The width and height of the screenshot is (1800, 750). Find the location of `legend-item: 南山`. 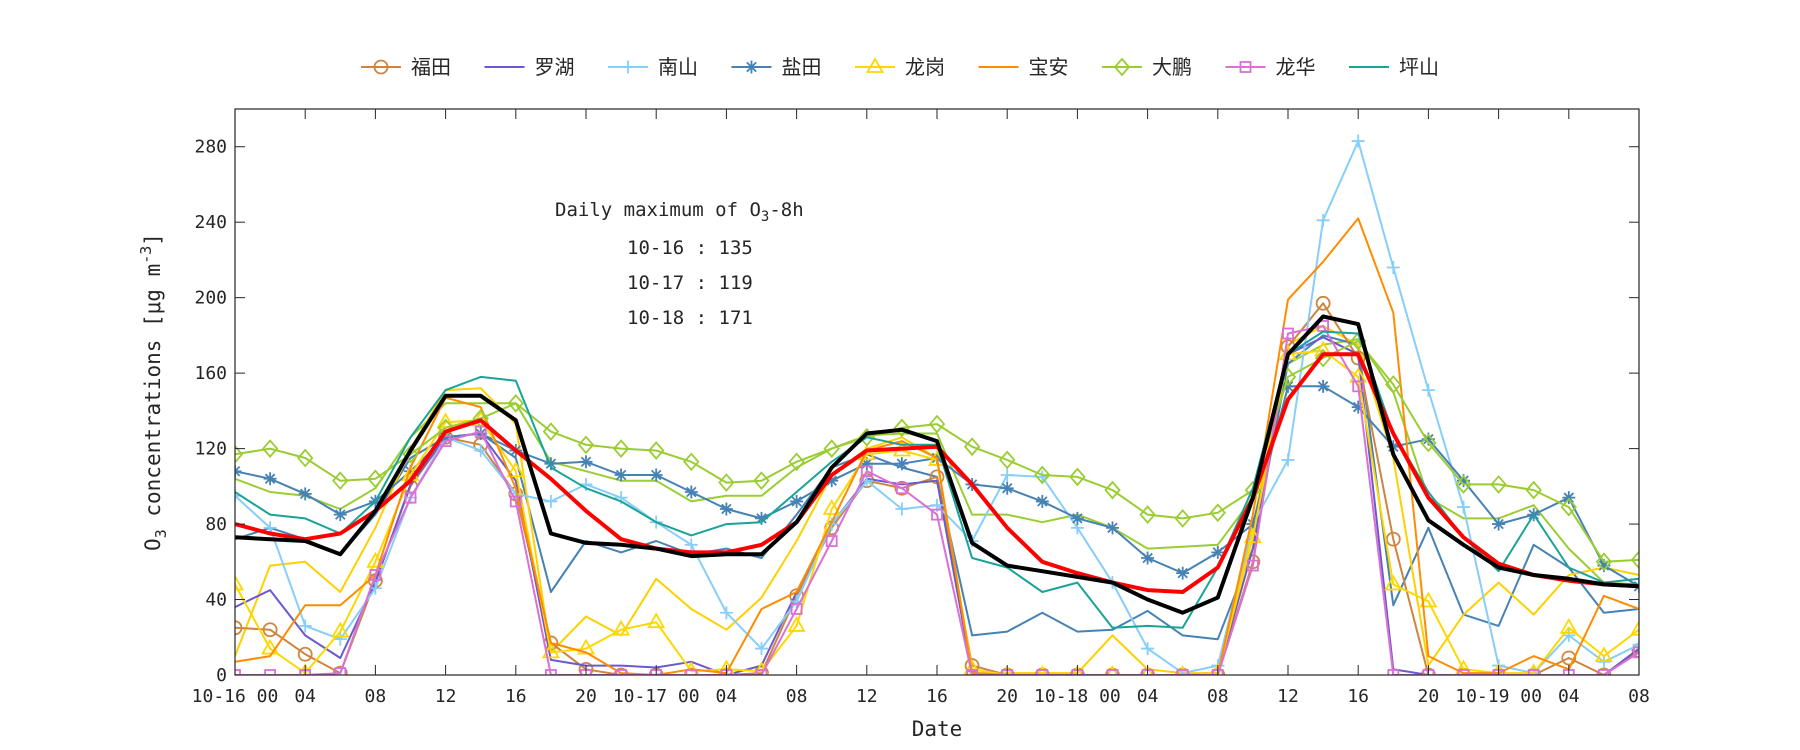

legend-item: 南山 is located at coordinates (653, 67).